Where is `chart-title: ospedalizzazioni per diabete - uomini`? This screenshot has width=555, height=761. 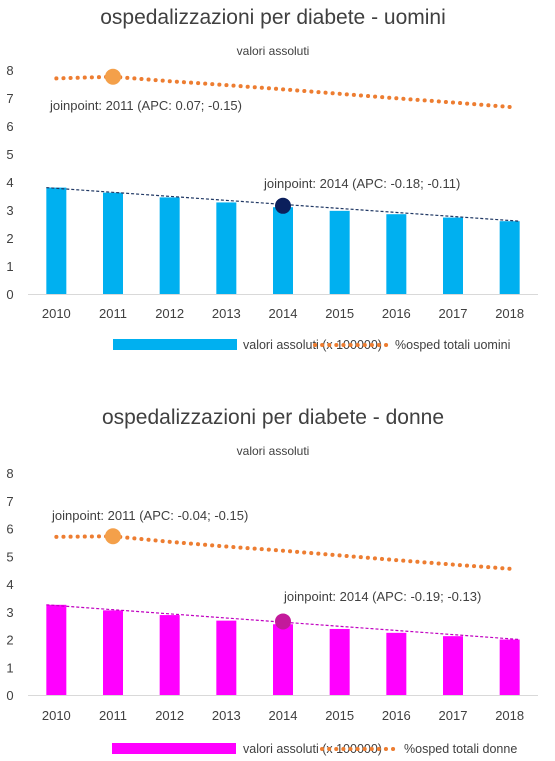 chart-title: ospedalizzazioni per diabete - uomini is located at coordinates (273, 17).